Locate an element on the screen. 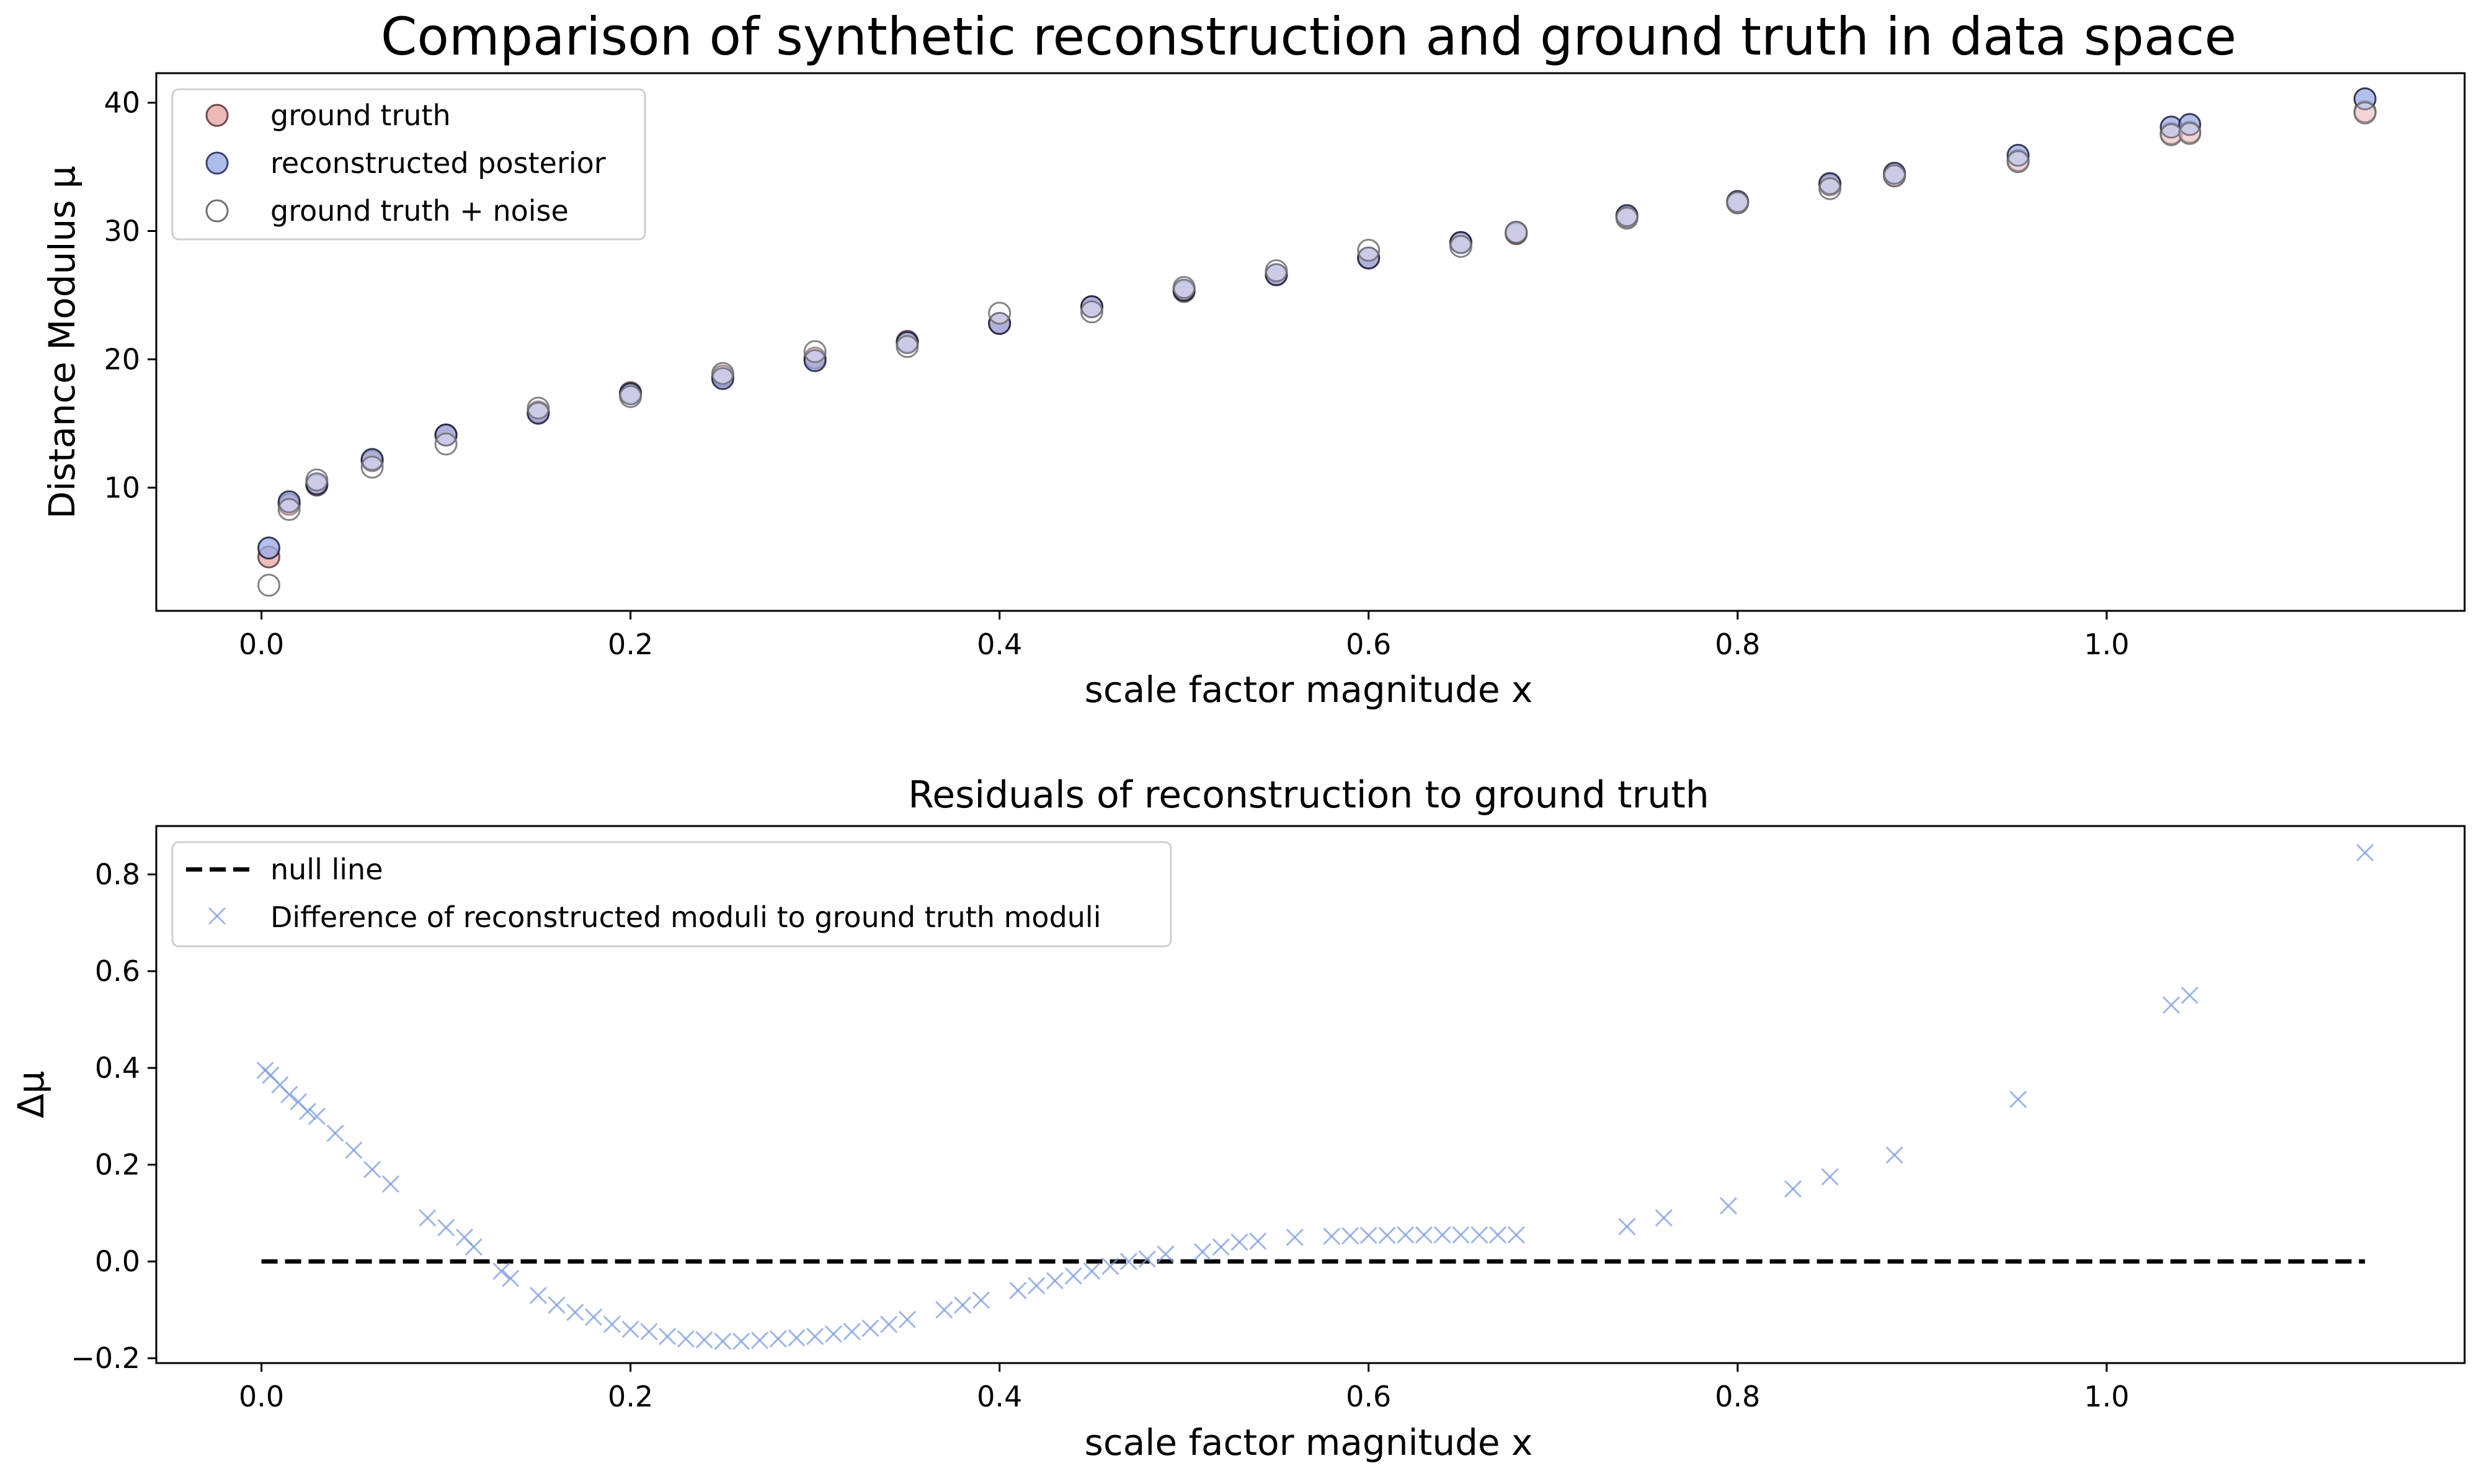  bottom-y-tick-label: 0.6 is located at coordinates (117, 971).